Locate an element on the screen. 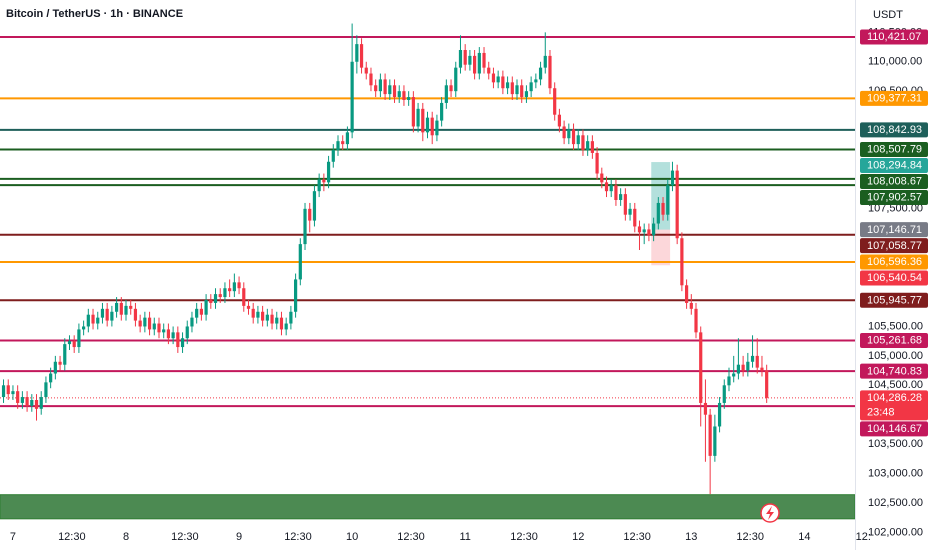 This screenshot has height=550, width=932. x-tick-label: 12: is located at coordinates (863, 537).